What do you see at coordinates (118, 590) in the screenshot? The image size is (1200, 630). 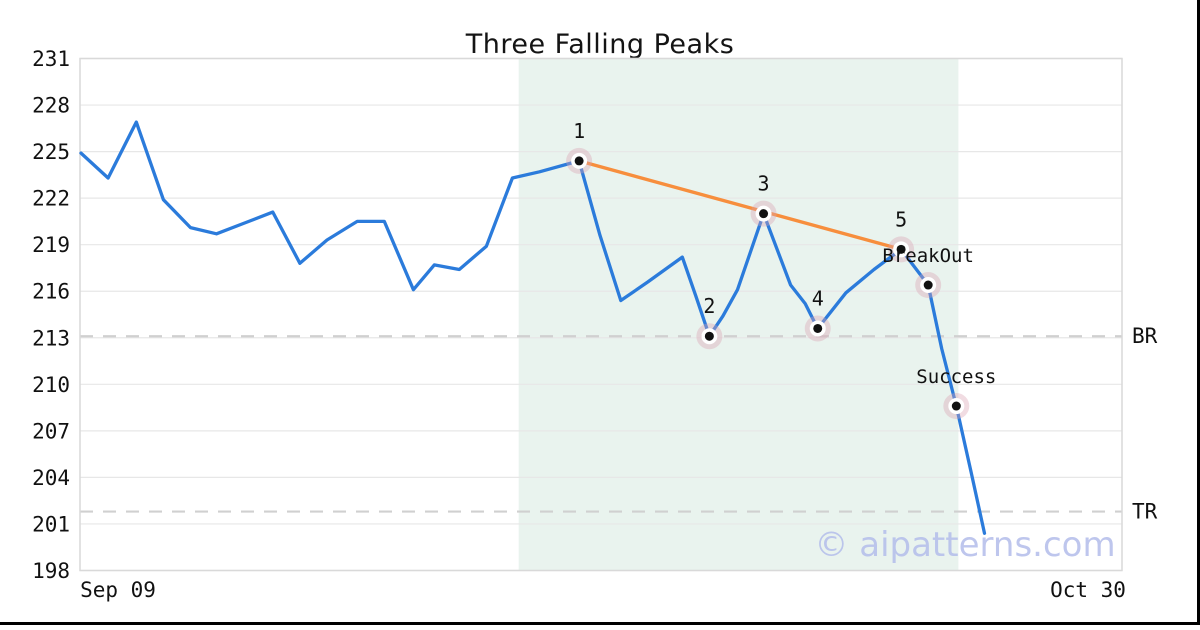 I see `x-tick-label: Sep 09` at bounding box center [118, 590].